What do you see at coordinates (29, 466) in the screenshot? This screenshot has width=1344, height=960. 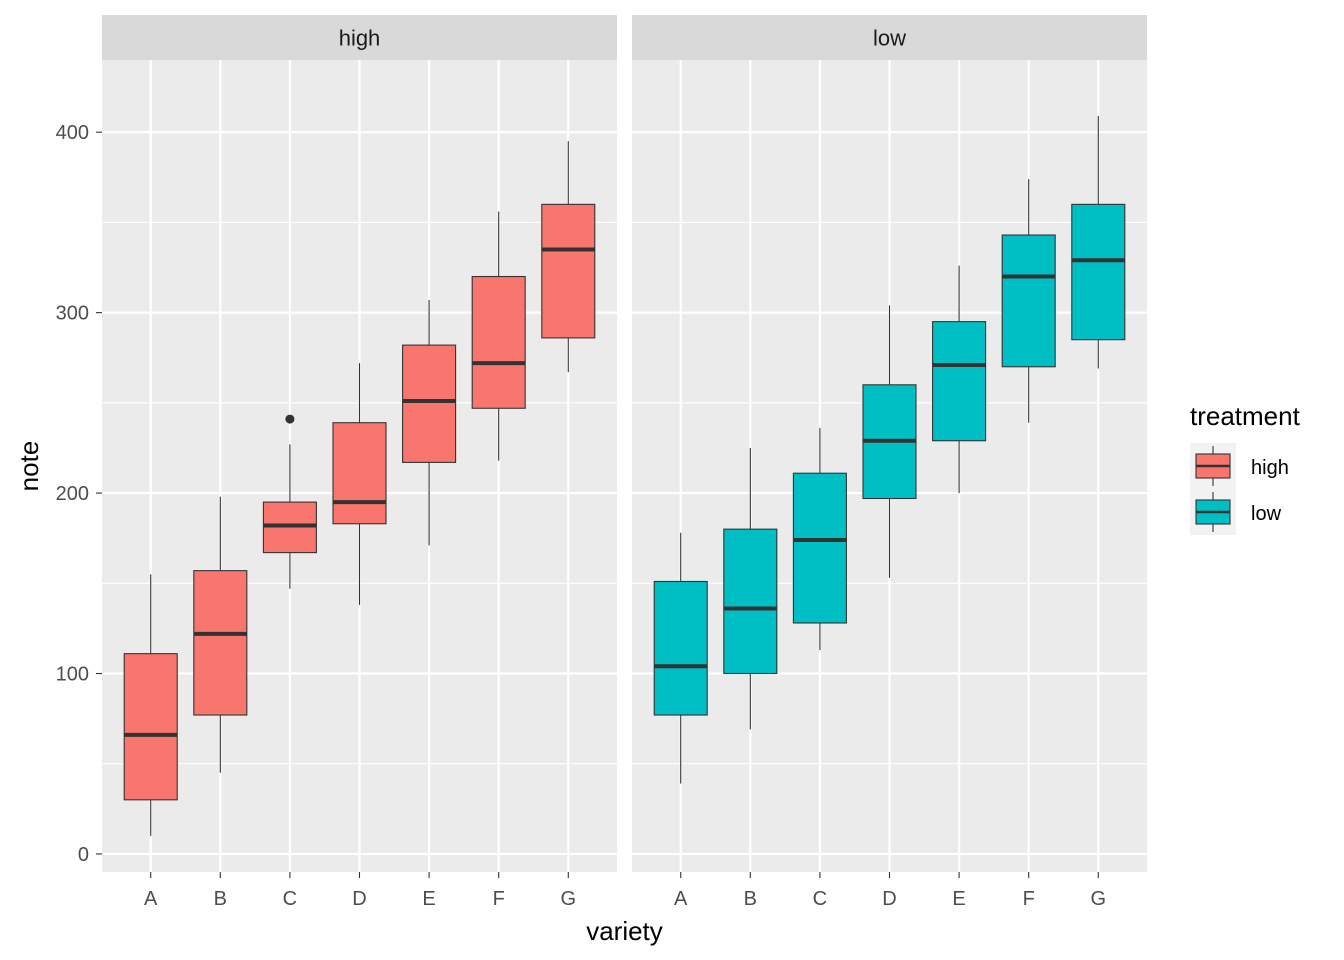 I see `y-axis-title: note` at bounding box center [29, 466].